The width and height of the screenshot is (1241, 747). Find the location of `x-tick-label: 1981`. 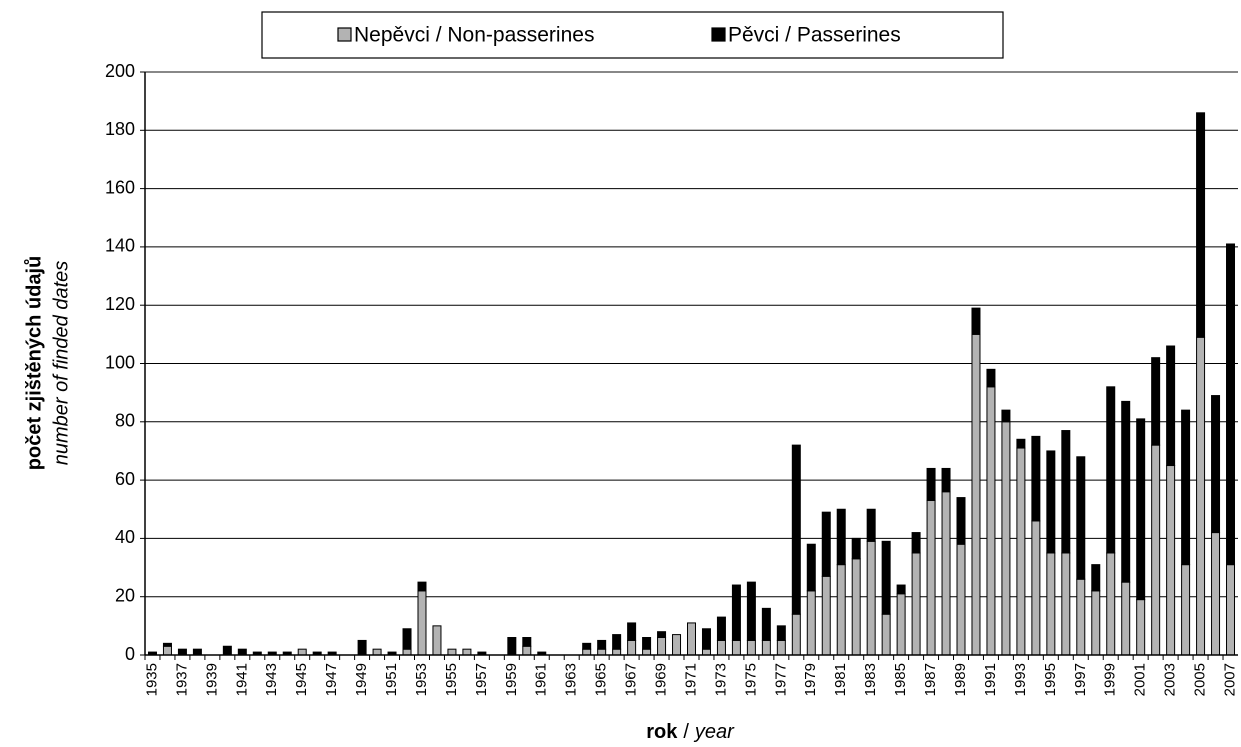

x-tick-label: 1981 is located at coordinates (840, 679).